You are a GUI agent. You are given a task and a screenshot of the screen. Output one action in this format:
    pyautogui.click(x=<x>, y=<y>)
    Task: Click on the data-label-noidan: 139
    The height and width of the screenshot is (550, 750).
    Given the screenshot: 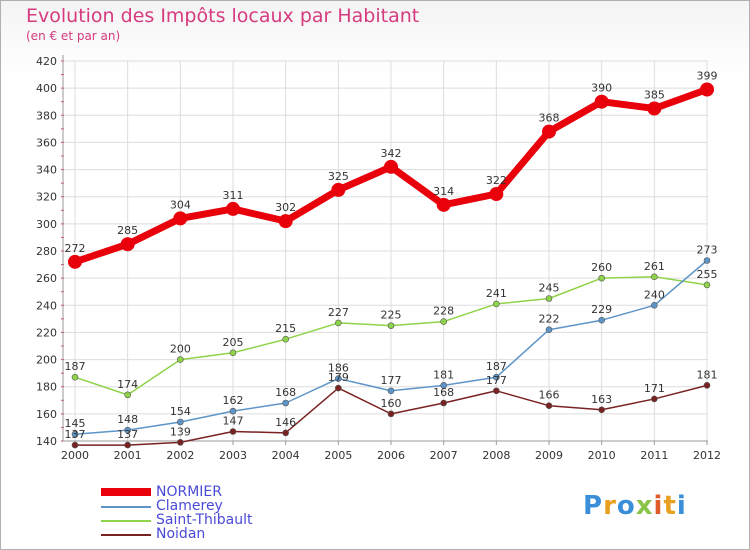 What is the action you would take?
    pyautogui.click(x=180, y=431)
    